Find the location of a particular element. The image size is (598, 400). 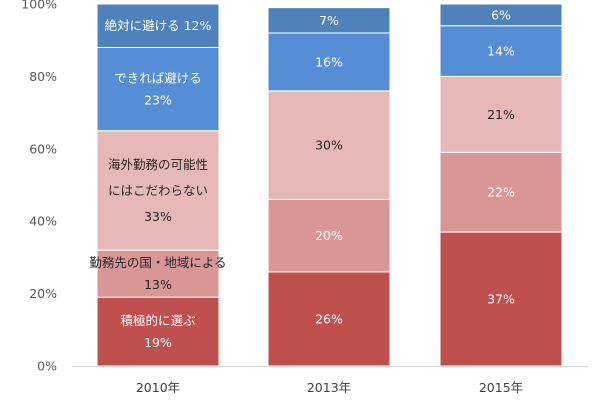

y-tick-label: 100% is located at coordinates (39, 6).